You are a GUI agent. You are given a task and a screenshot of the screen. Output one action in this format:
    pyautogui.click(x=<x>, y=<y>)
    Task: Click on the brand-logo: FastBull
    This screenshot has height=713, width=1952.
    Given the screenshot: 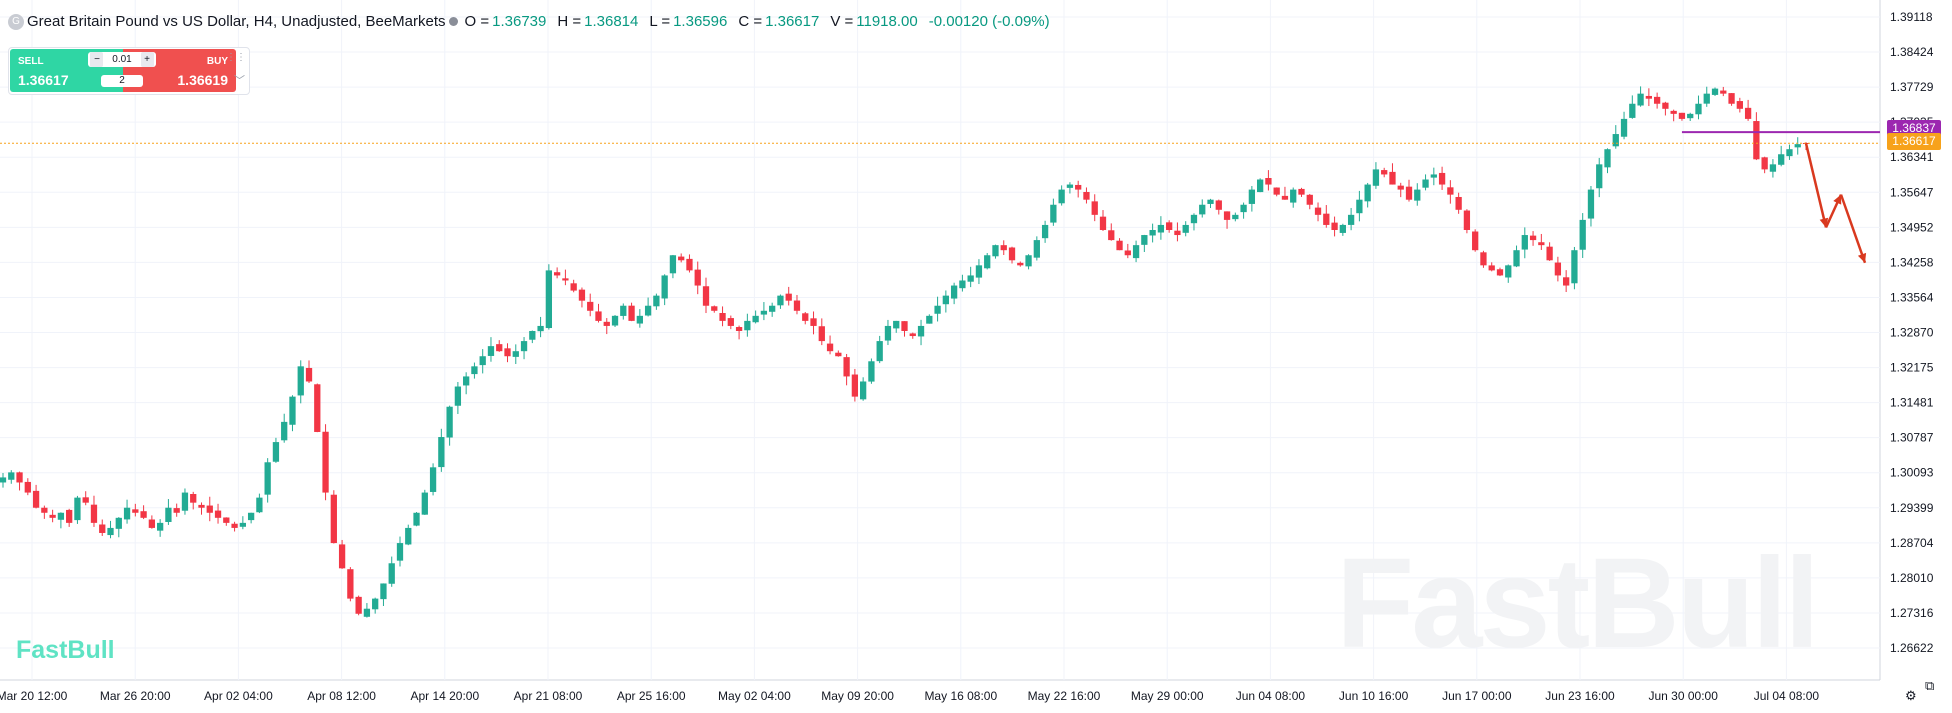 What is the action you would take?
    pyautogui.click(x=65, y=650)
    